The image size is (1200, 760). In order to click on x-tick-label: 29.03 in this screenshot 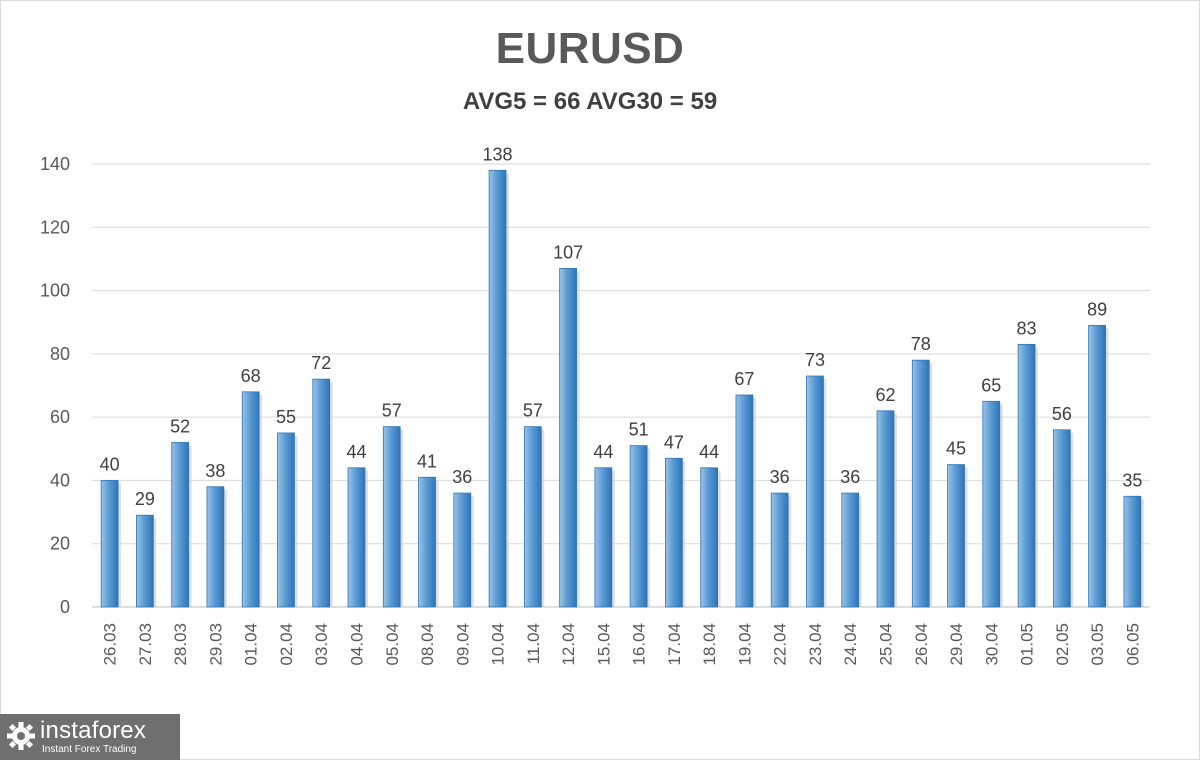, I will do `click(215, 644)`.